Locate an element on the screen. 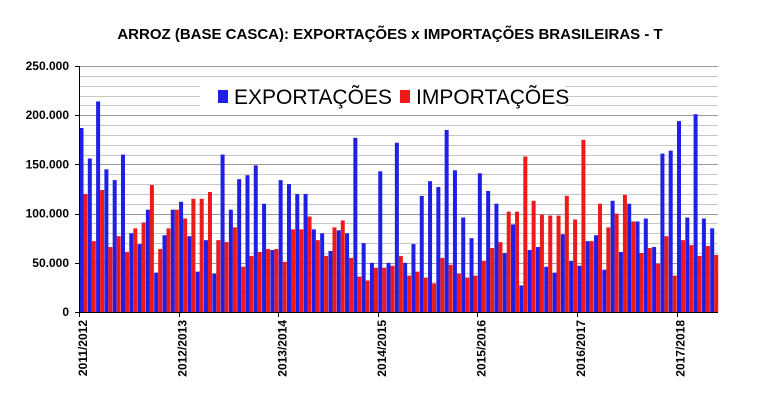 This screenshot has height=411, width=760. x-tick-label: 2014/2015 is located at coordinates (382, 348).